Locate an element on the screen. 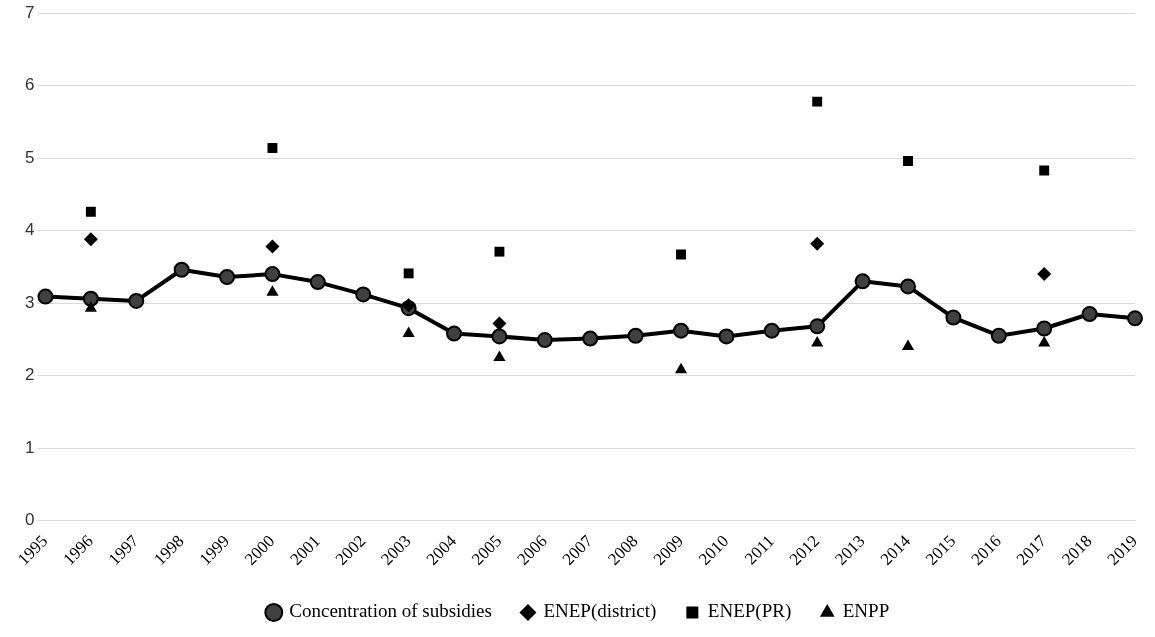 The image size is (1155, 637). legend-label: ENEP(district) is located at coordinates (600, 611).